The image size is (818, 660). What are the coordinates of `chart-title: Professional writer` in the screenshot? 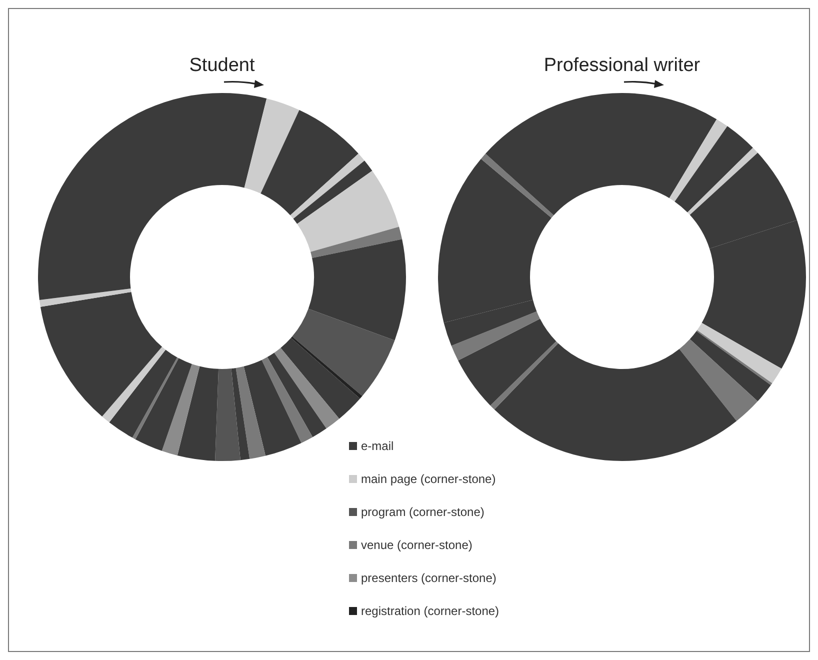 It's located at (622, 66).